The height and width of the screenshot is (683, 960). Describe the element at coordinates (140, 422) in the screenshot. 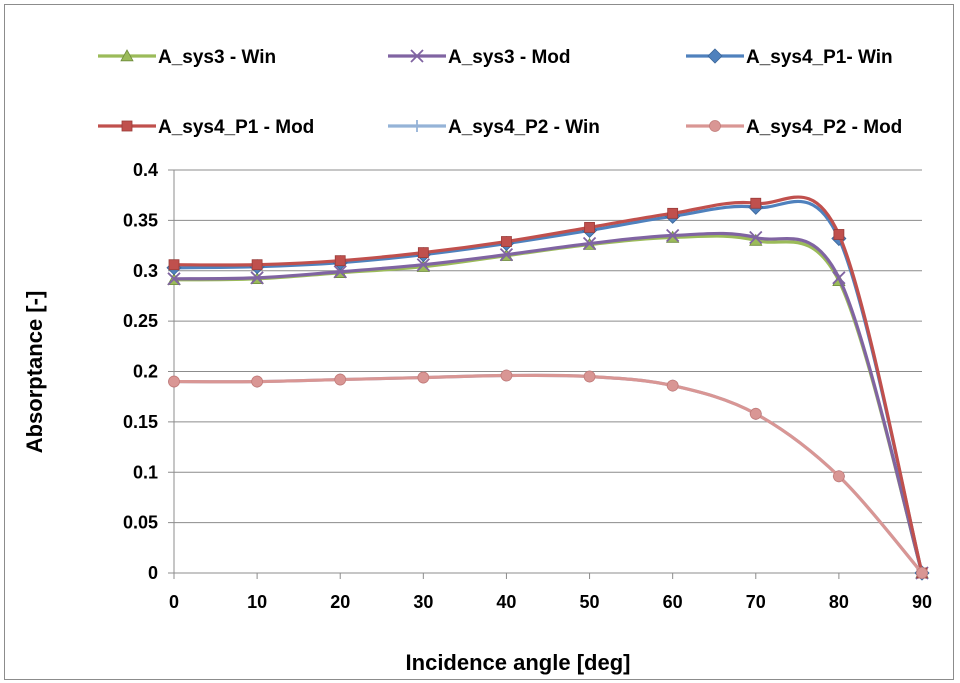

I see `y-tick-label: 0.15` at that location.